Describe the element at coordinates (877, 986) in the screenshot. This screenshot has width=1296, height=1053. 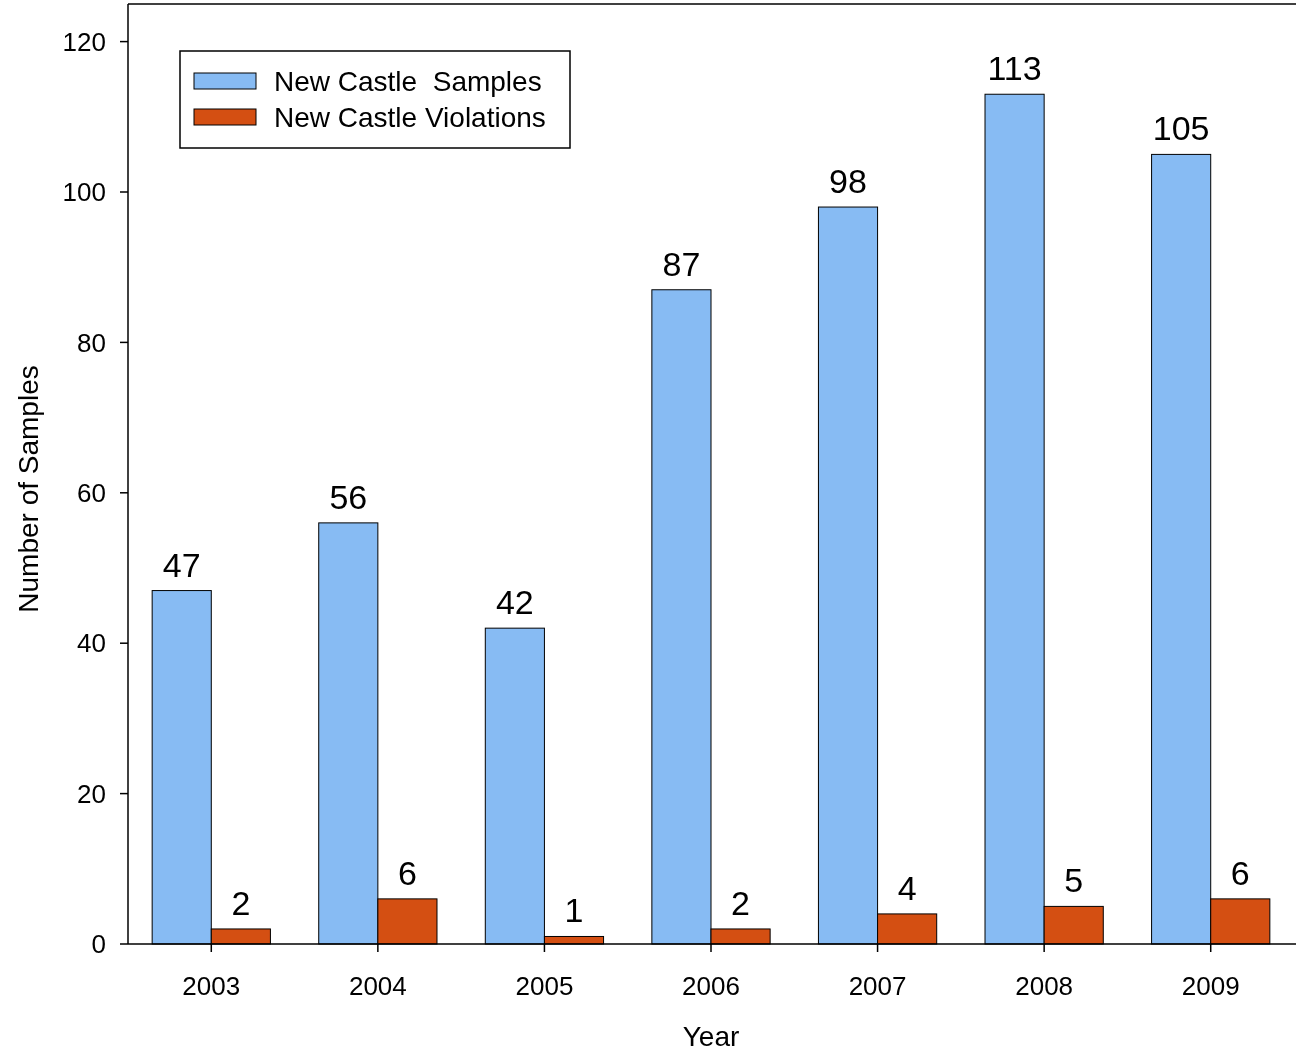
I see `x-tick-label: 2007` at that location.